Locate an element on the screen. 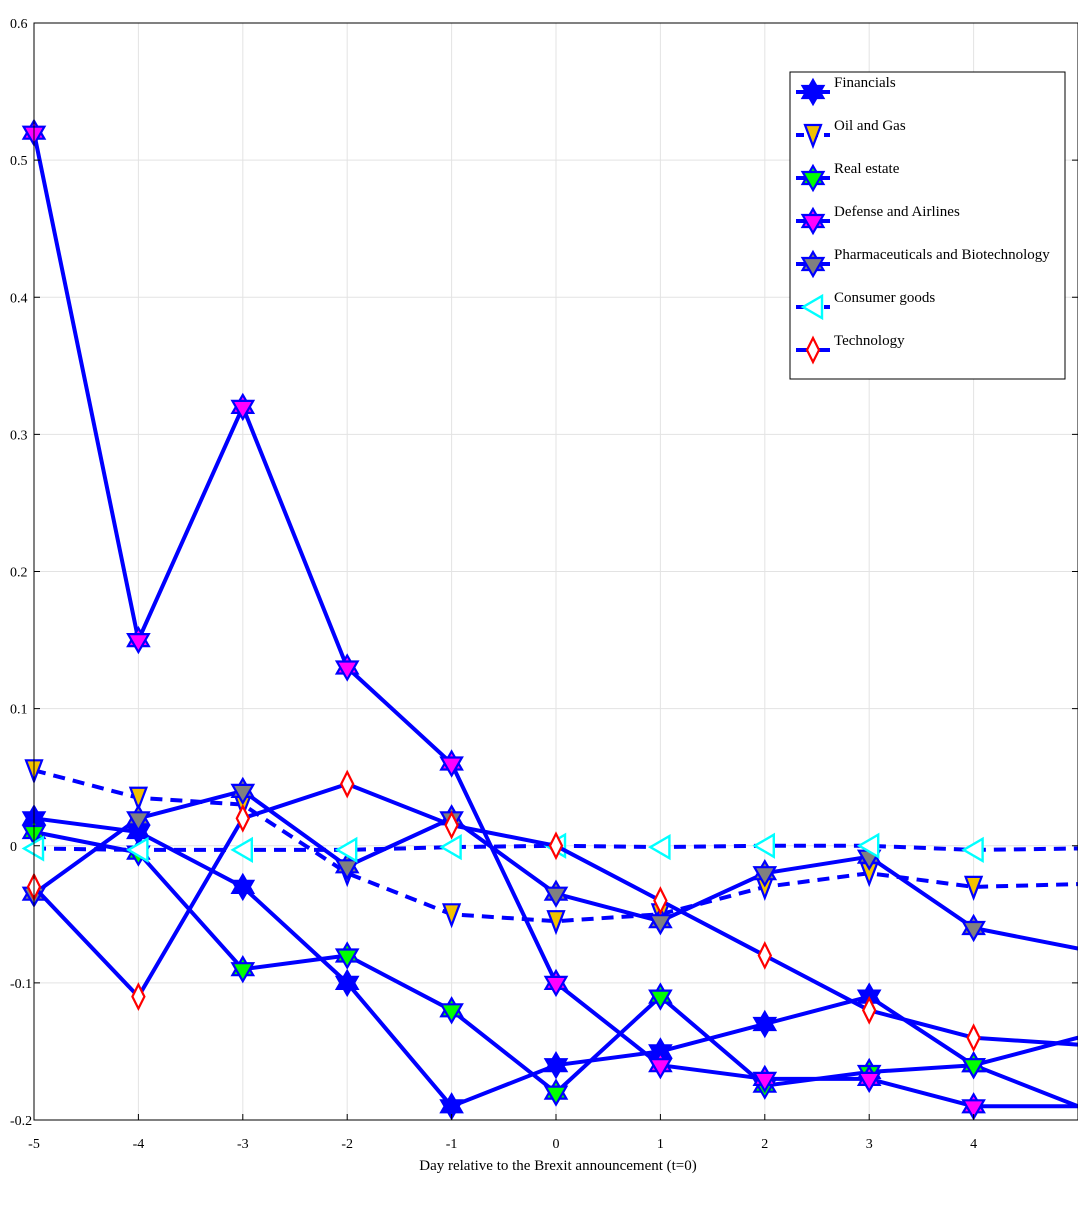  legend-item: Consumer goods is located at coordinates (865, 305).